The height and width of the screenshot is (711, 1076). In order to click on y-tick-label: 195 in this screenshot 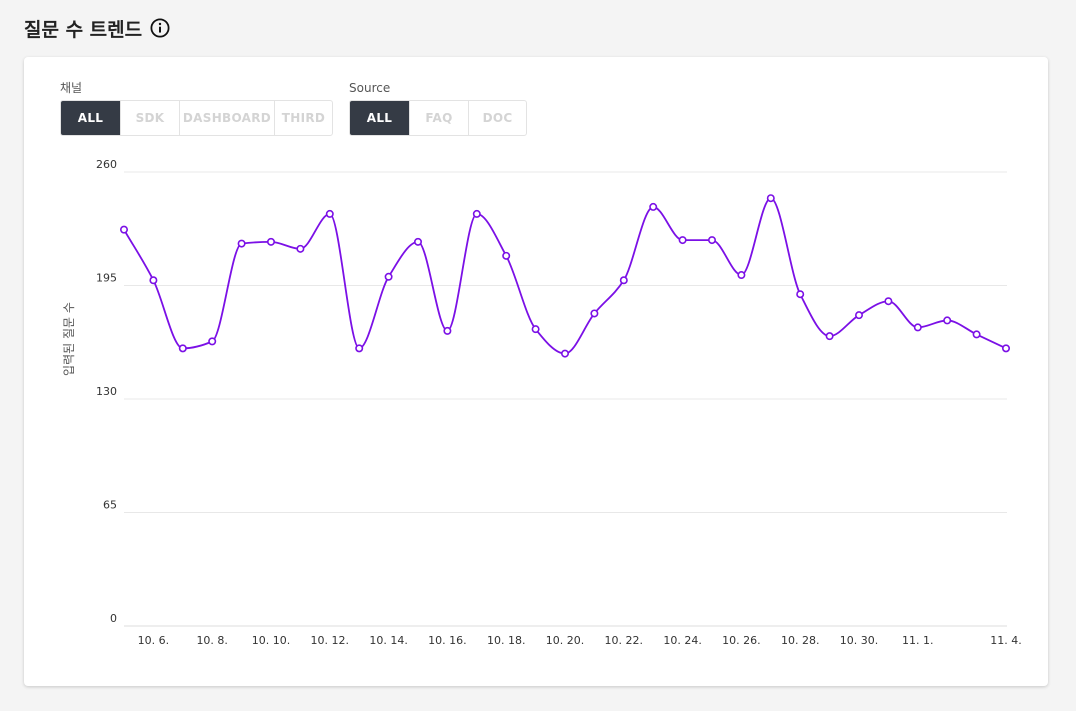, I will do `click(106, 278)`.